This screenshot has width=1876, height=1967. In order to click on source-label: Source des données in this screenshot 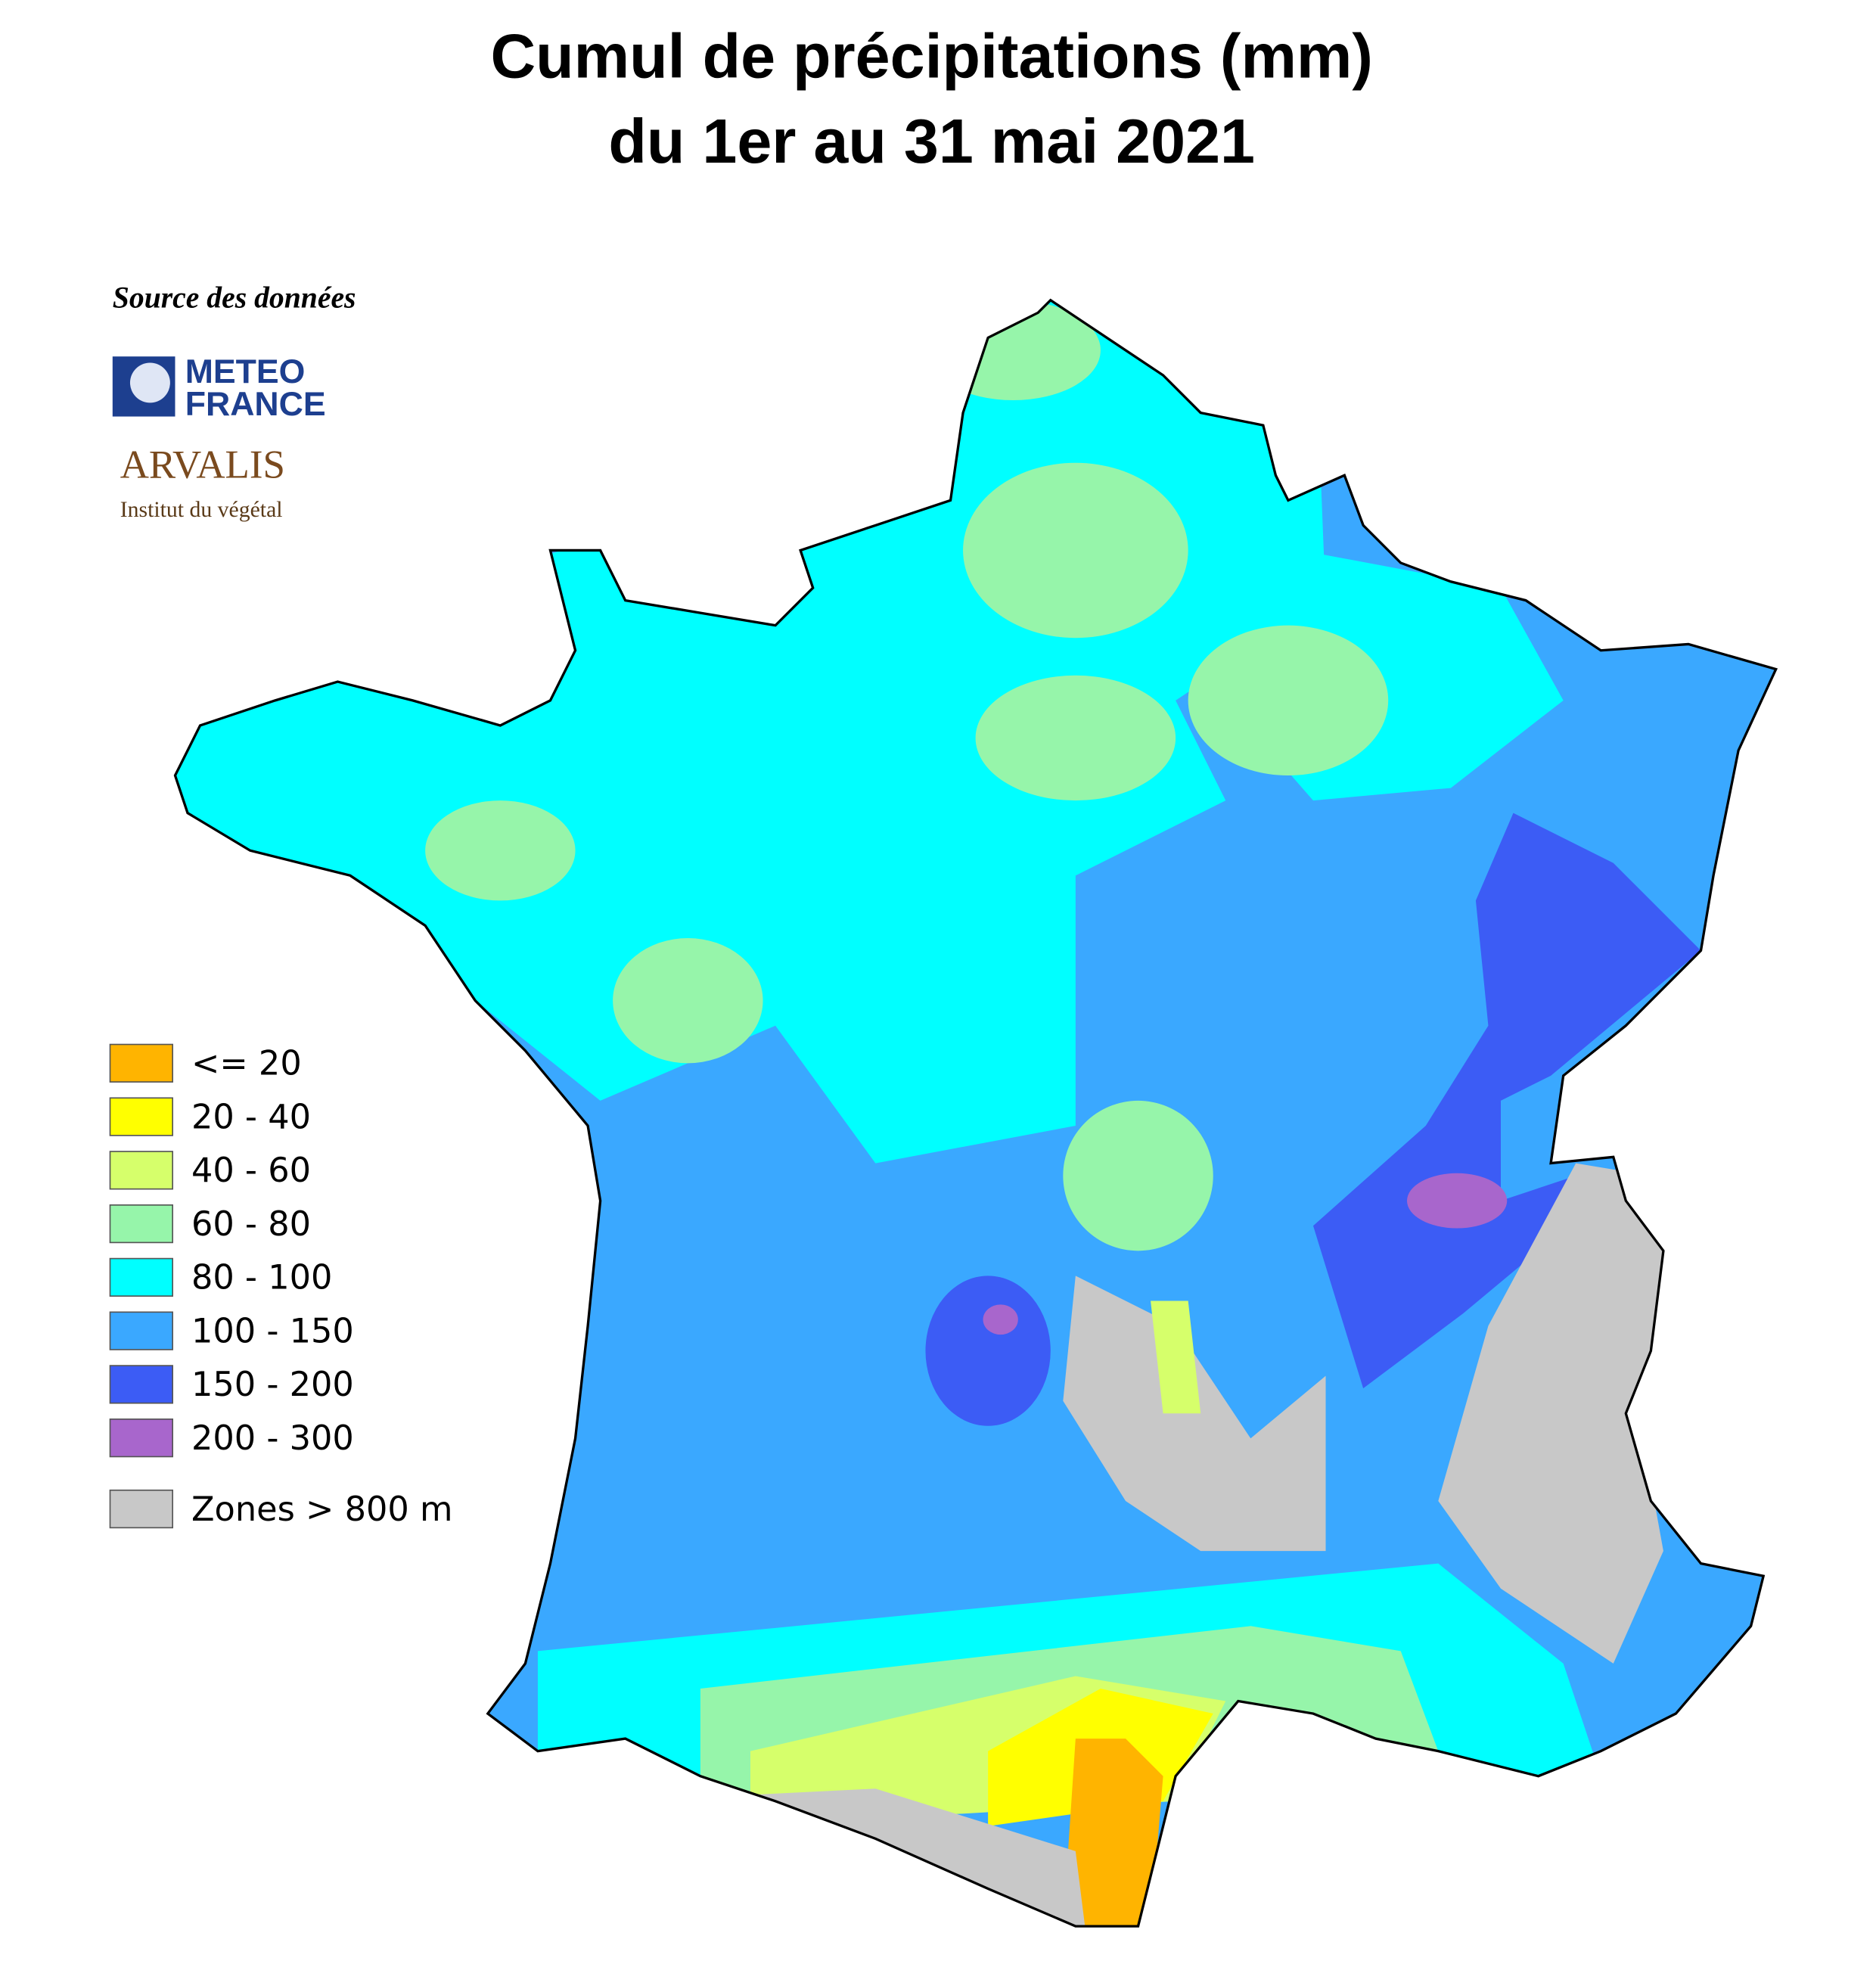, I will do `click(234, 298)`.